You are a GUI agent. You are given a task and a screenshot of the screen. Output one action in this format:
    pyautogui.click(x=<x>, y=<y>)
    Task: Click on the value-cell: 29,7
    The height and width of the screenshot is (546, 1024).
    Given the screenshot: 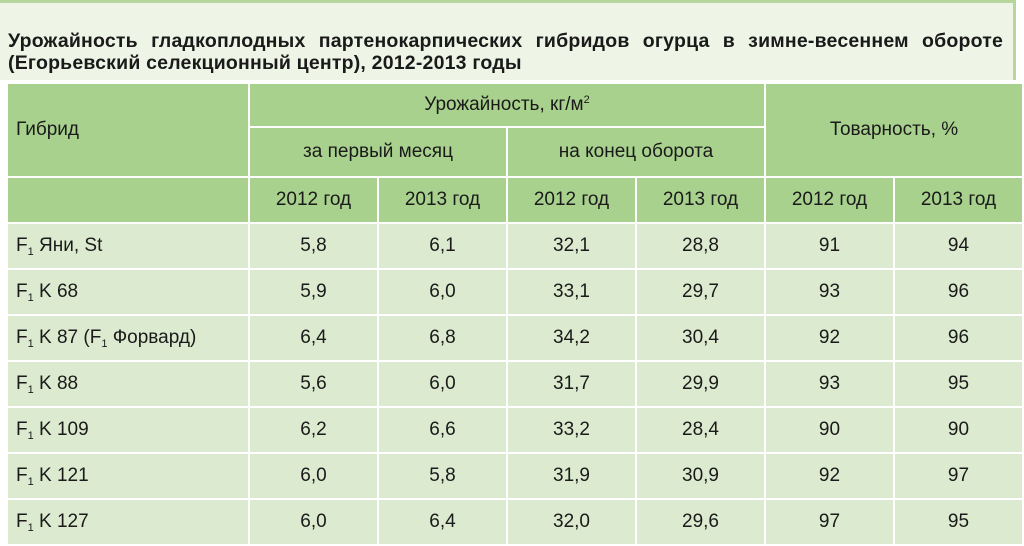 What is the action you would take?
    pyautogui.click(x=700, y=292)
    